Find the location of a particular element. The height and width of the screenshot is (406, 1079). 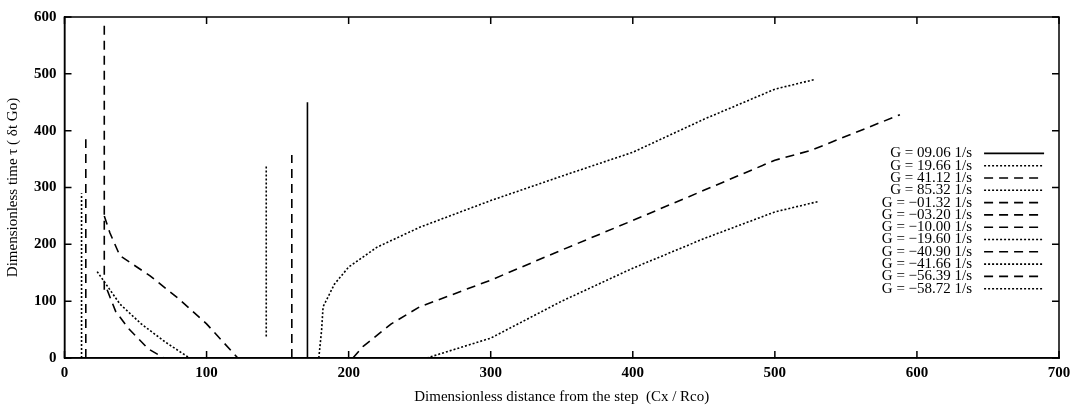

y-tick-label: 500 is located at coordinates (45, 72).